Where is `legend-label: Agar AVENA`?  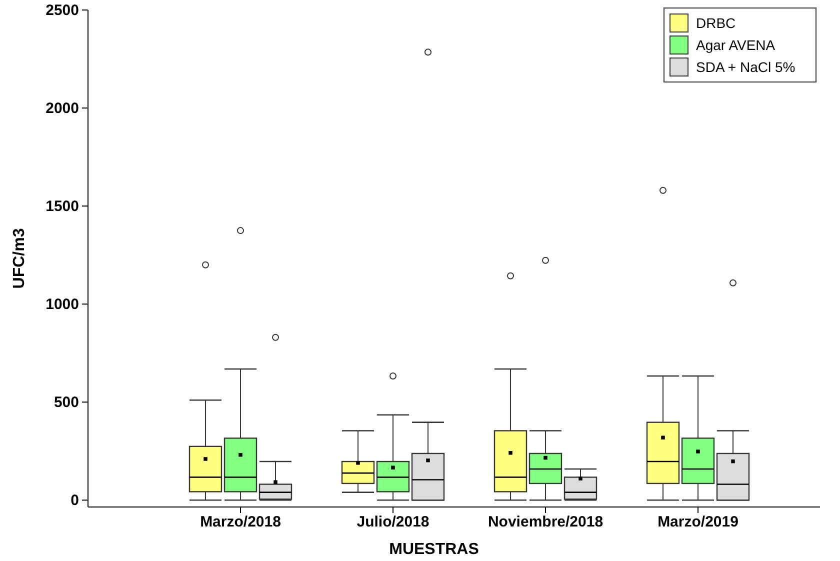
legend-label: Agar AVENA is located at coordinates (736, 45).